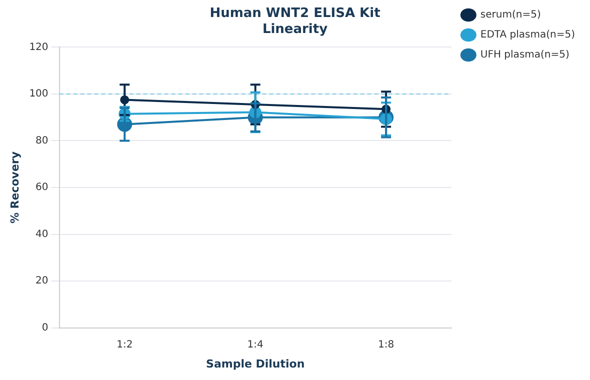 The image size is (590, 380). What do you see at coordinates (45, 328) in the screenshot?
I see `y-tick-label: 0` at bounding box center [45, 328].